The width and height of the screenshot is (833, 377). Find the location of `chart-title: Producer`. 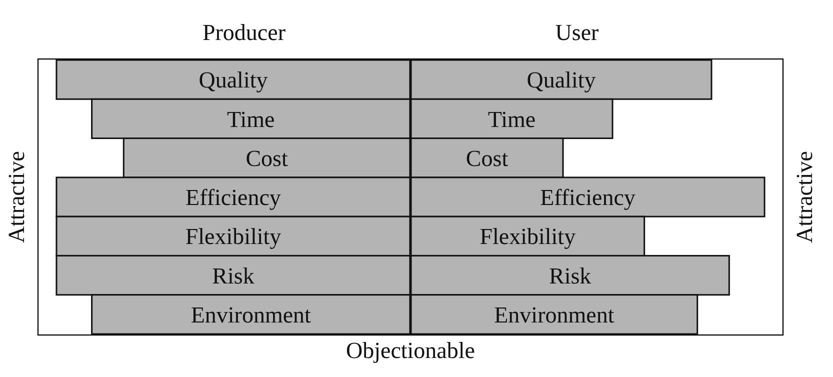

chart-title: Producer is located at coordinates (244, 32).